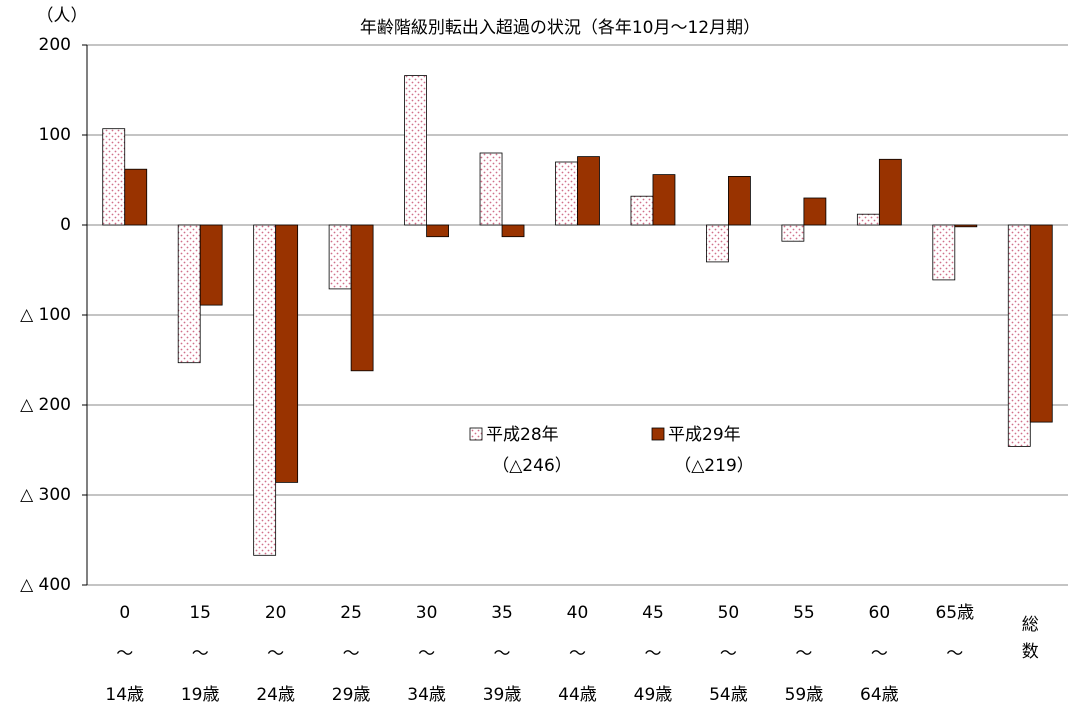  Describe the element at coordinates (653, 695) in the screenshot. I see `x-tick-label: 49歳` at that location.